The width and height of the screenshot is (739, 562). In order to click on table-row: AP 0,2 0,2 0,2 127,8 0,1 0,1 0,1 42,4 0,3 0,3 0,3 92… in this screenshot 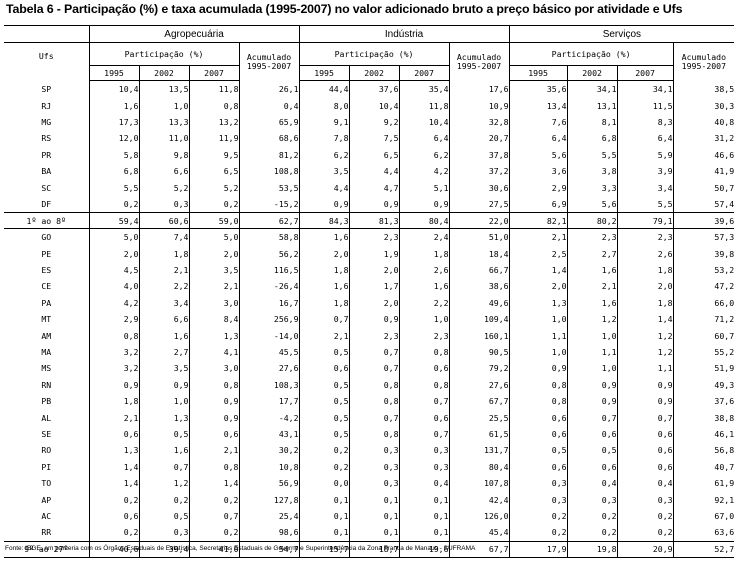, I will do `click(369, 499)`.